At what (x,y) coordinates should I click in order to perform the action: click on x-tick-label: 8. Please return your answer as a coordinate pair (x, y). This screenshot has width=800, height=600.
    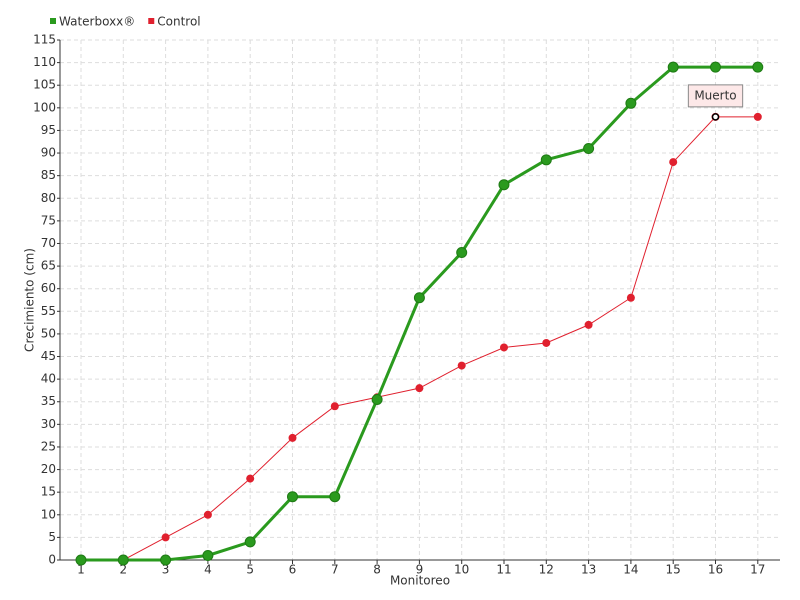
    Looking at the image, I should click on (377, 570).